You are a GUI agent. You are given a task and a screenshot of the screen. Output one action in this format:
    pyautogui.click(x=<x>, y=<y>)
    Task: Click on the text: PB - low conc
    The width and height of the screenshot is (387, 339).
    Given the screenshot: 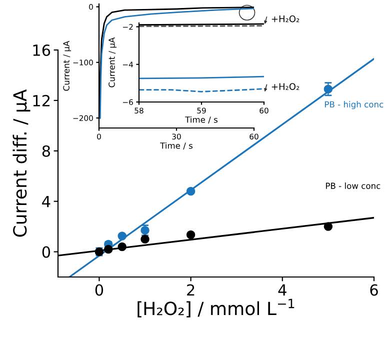 What is the action you would take?
    pyautogui.click(x=353, y=185)
    